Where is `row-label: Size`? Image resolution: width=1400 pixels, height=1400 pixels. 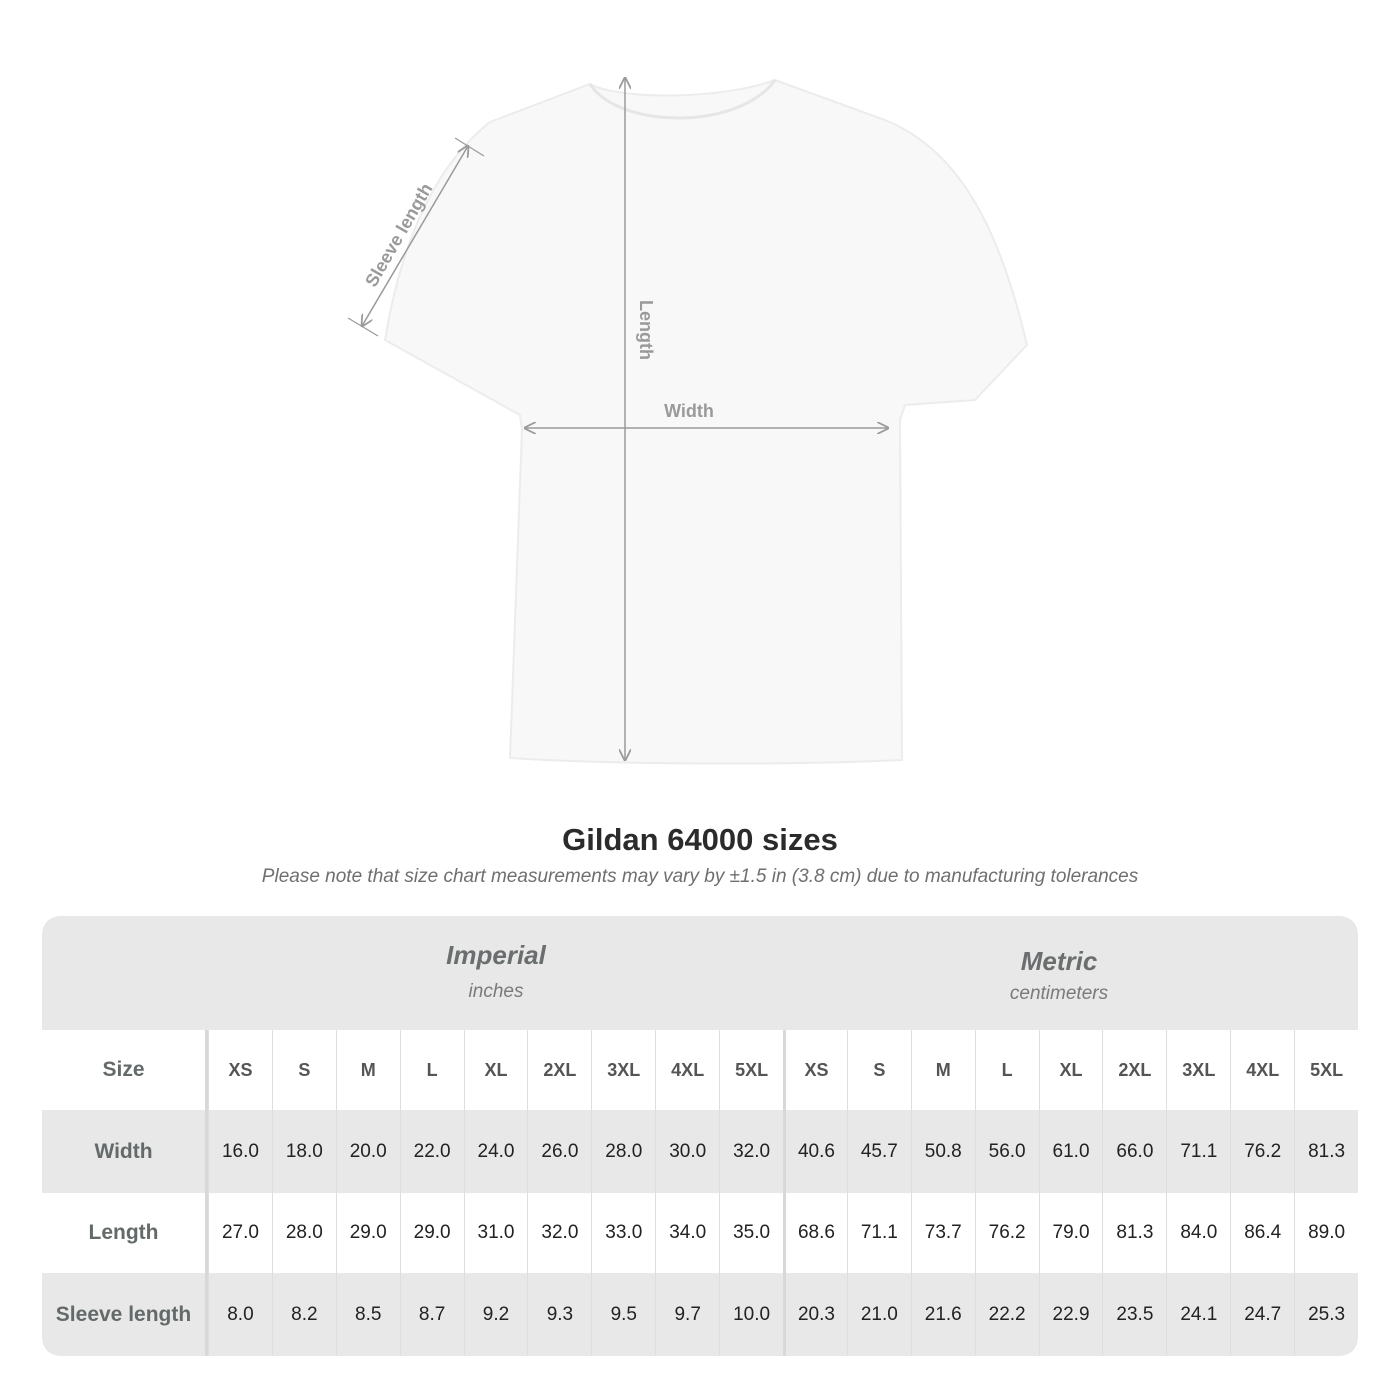
row-label: Size is located at coordinates (125, 1070).